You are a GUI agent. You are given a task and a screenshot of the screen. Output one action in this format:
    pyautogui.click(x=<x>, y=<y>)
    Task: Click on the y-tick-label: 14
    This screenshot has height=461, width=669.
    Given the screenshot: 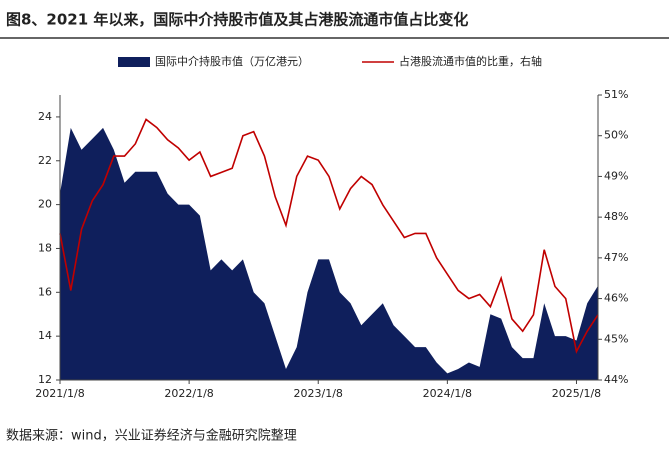 What is the action you would take?
    pyautogui.click(x=45, y=335)
    